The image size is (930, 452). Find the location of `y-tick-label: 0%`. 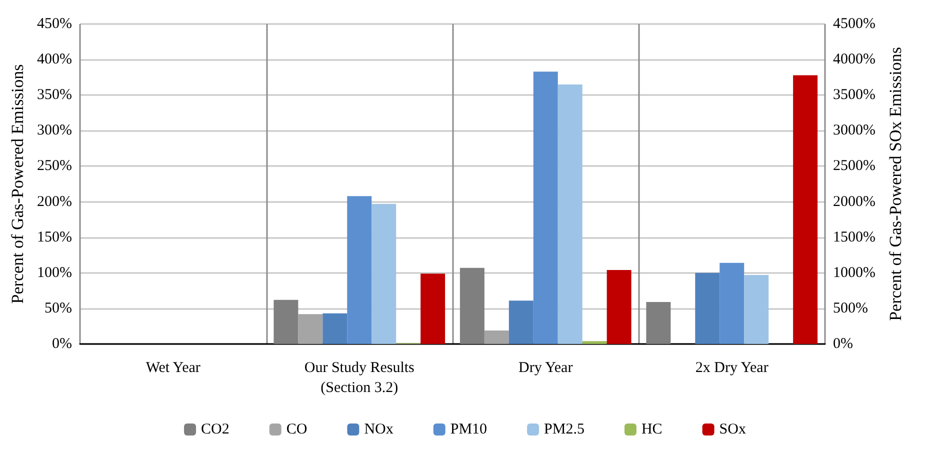

y-tick-label: 0% is located at coordinates (62, 344).